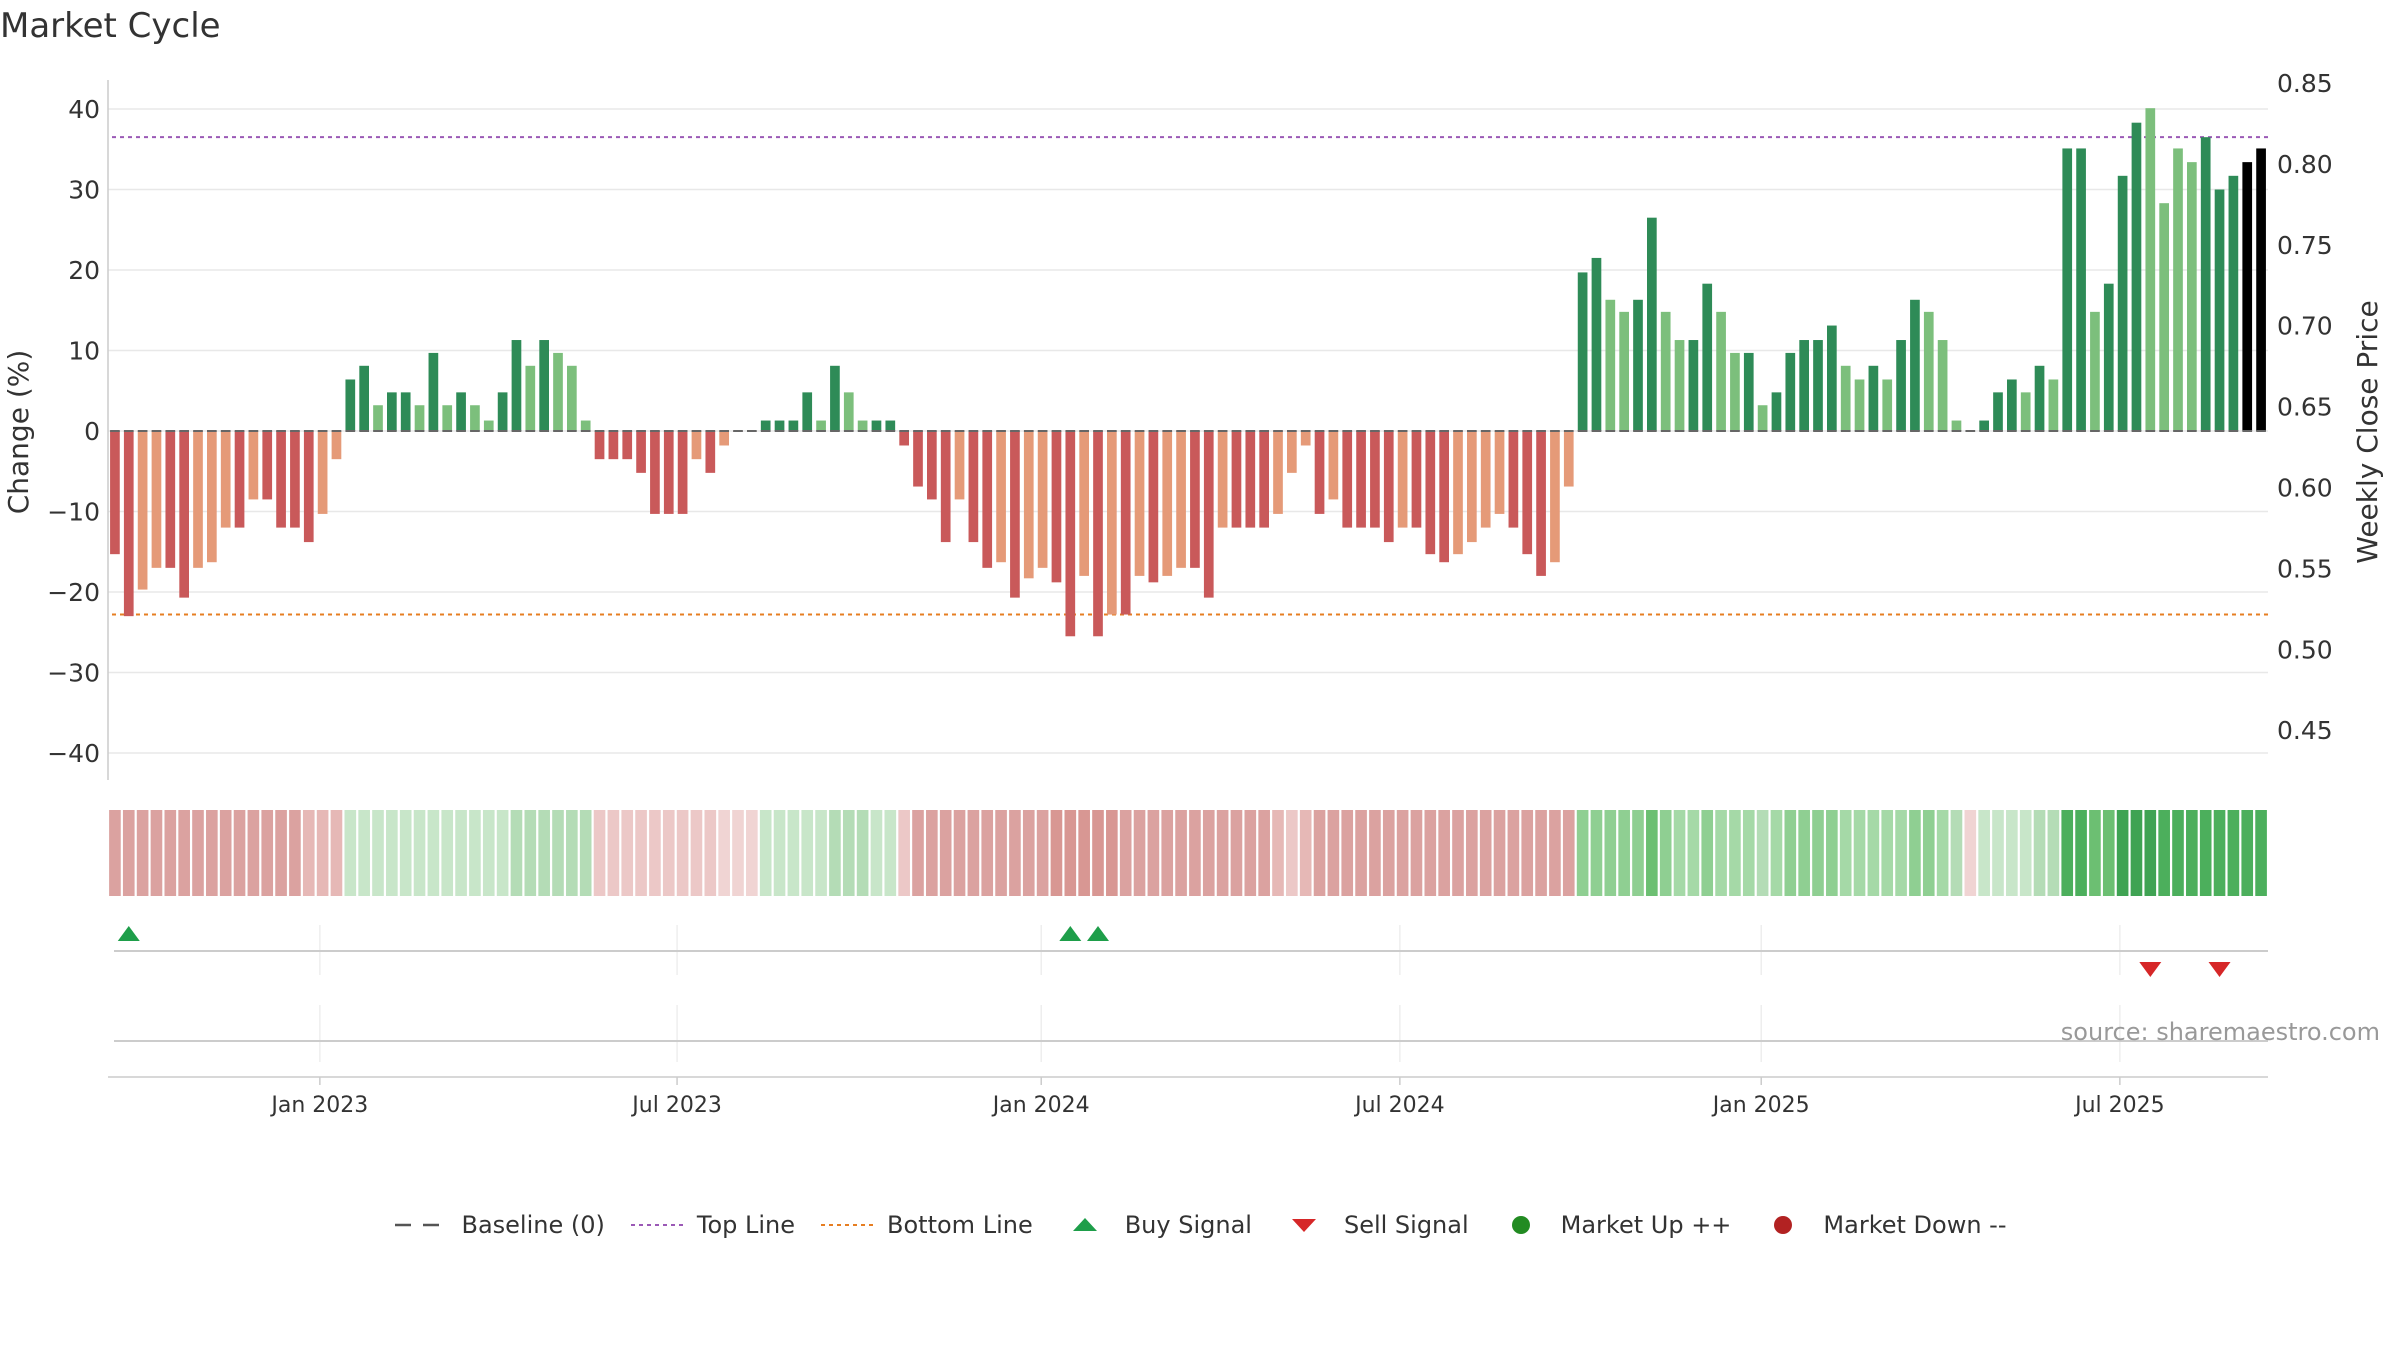  I want to click on legend-item: Top Line, so click(712, 1225).